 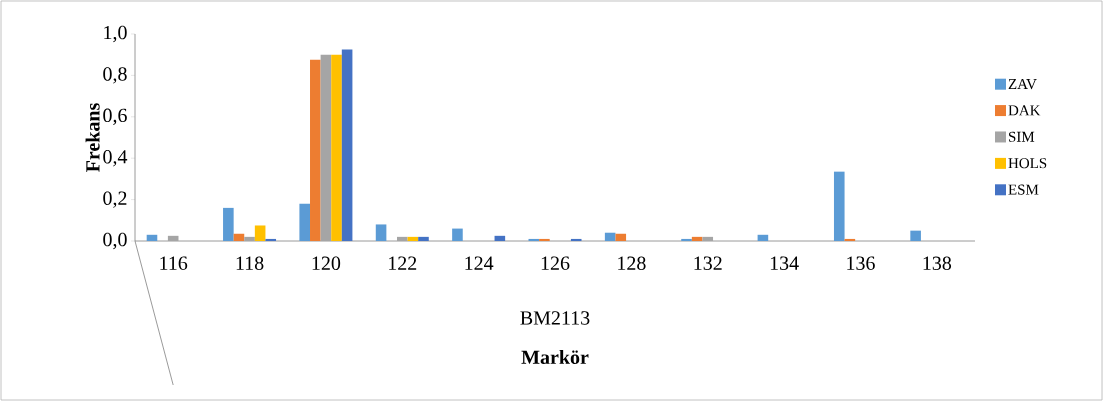 What do you see at coordinates (937, 263) in the screenshot?
I see `x-tick-label: 138` at bounding box center [937, 263].